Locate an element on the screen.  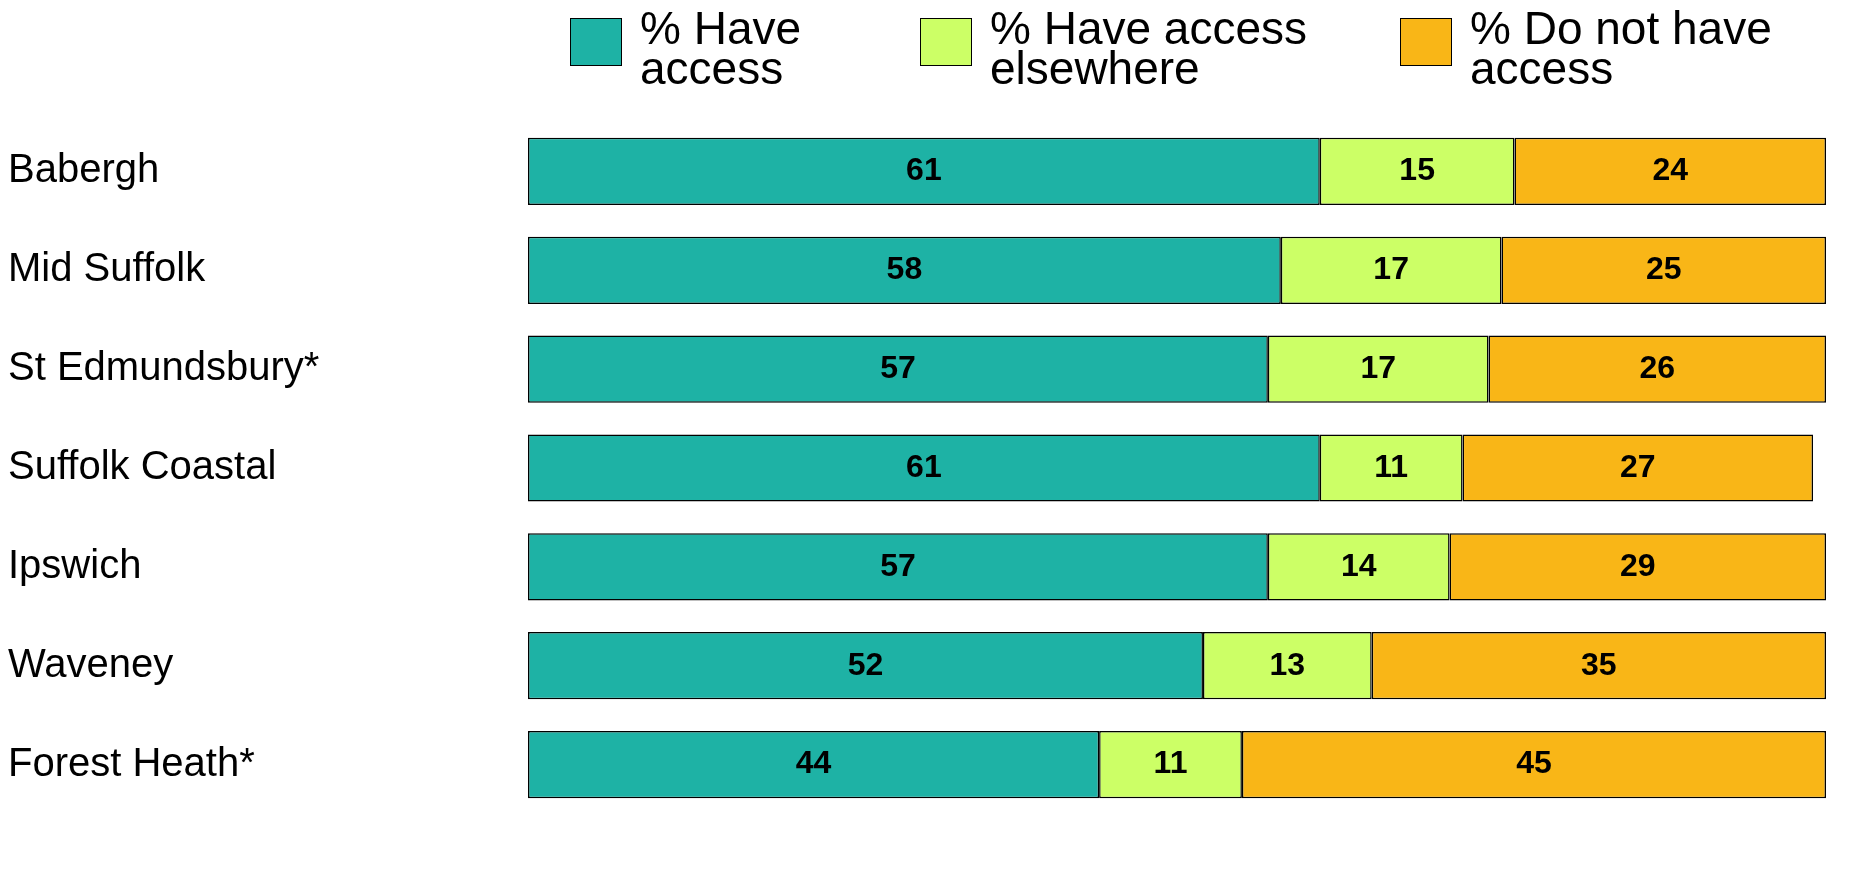
y-tick-label: Mid Suffolk is located at coordinates (107, 267).